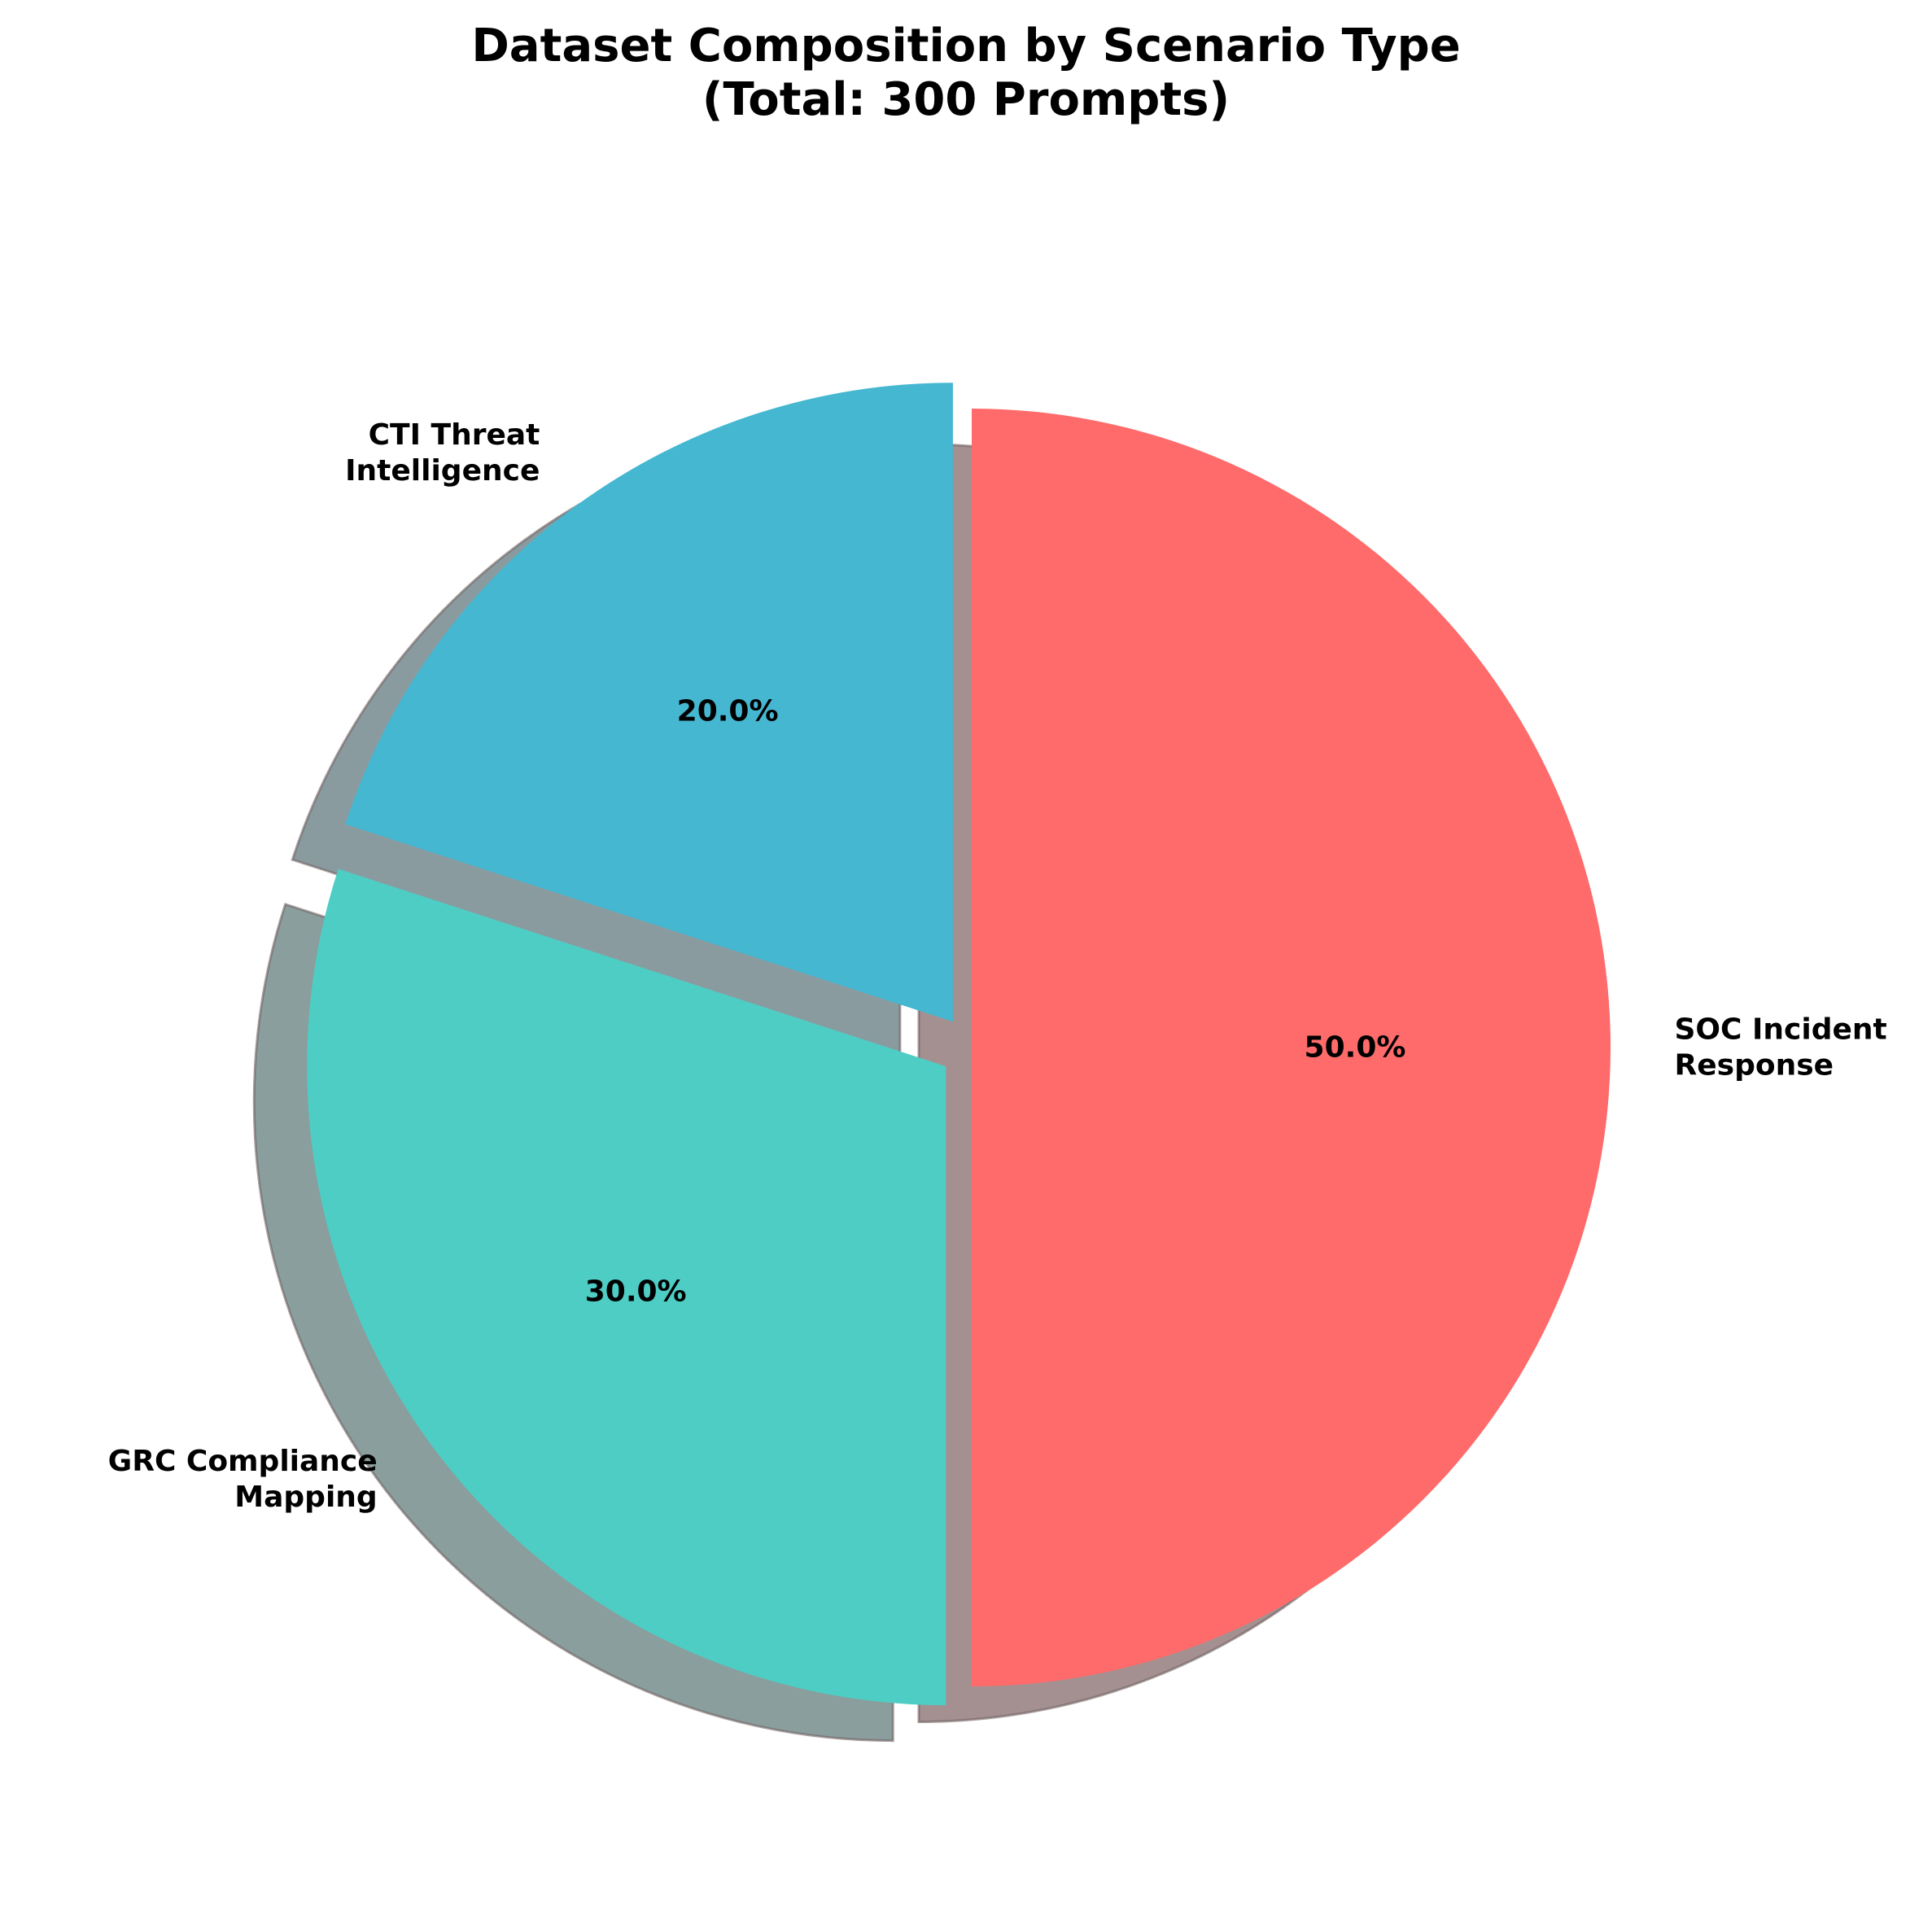 This screenshot has height=1929, width=1932. I want to click on chart-title-line-2: (Total: 300 Prompts), so click(966, 99).